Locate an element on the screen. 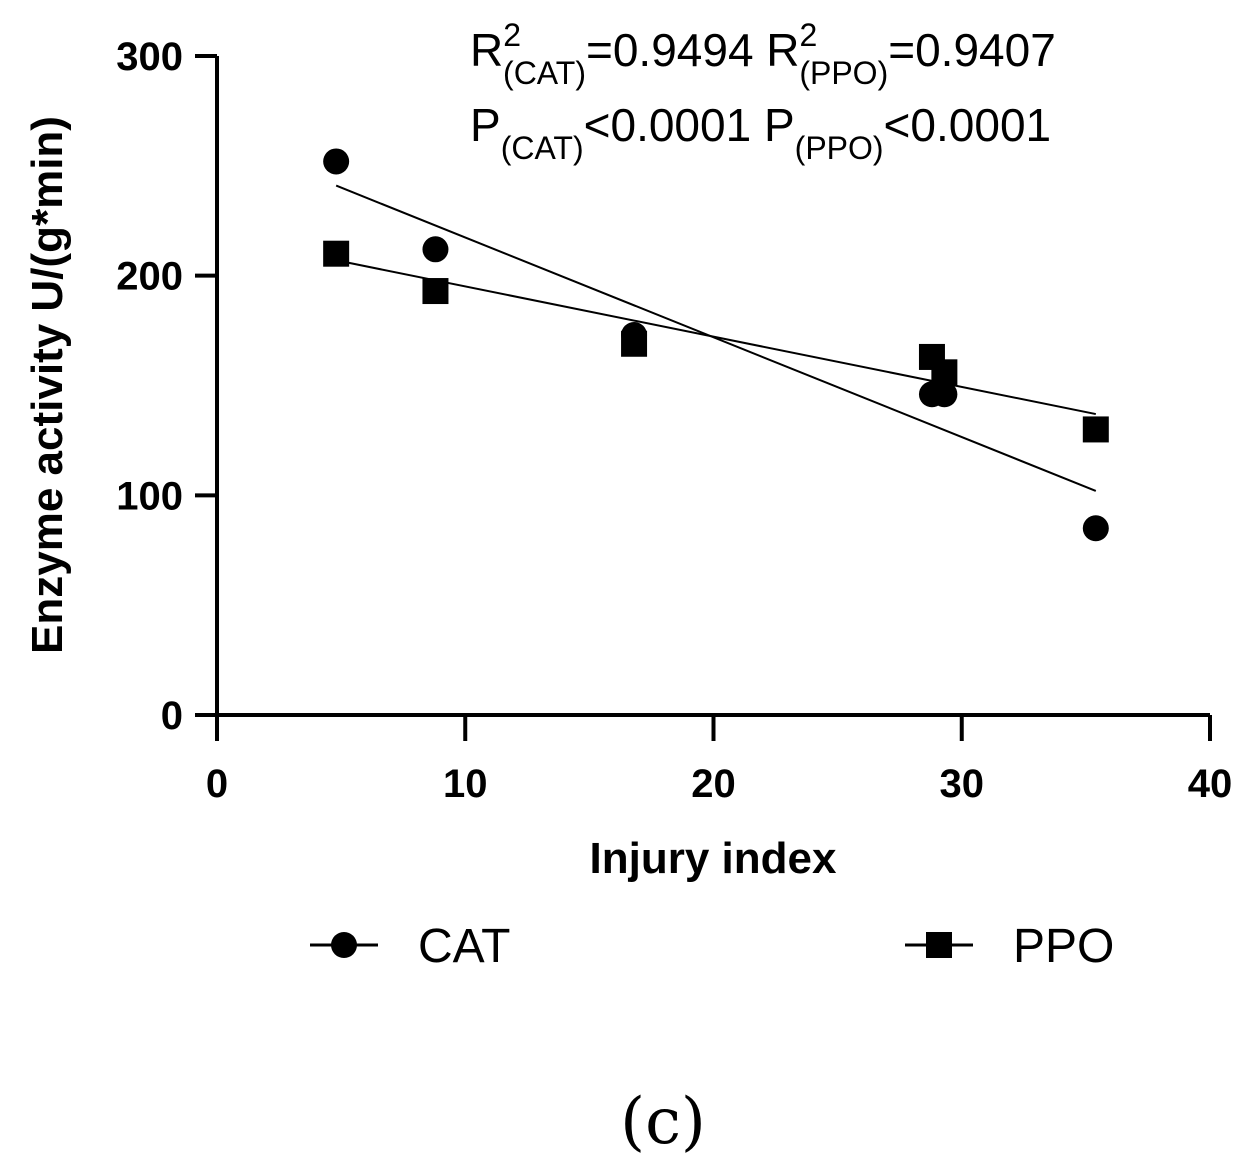 Image resolution: width=1246 pixels, height=1170 pixels. legend-cat-circle-icon is located at coordinates (344, 945).